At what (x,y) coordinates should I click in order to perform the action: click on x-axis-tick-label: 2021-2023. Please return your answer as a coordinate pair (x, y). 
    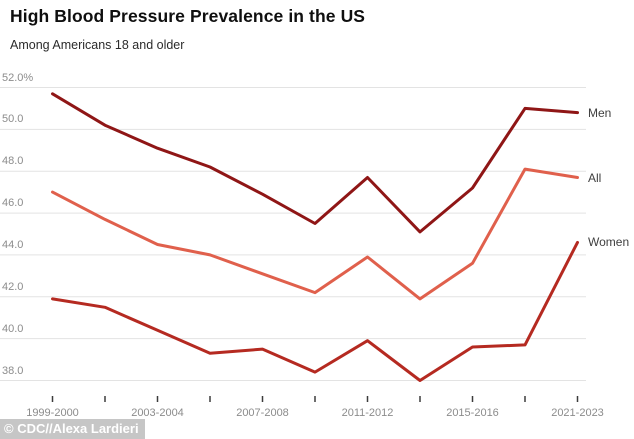
    Looking at the image, I should click on (577, 413).